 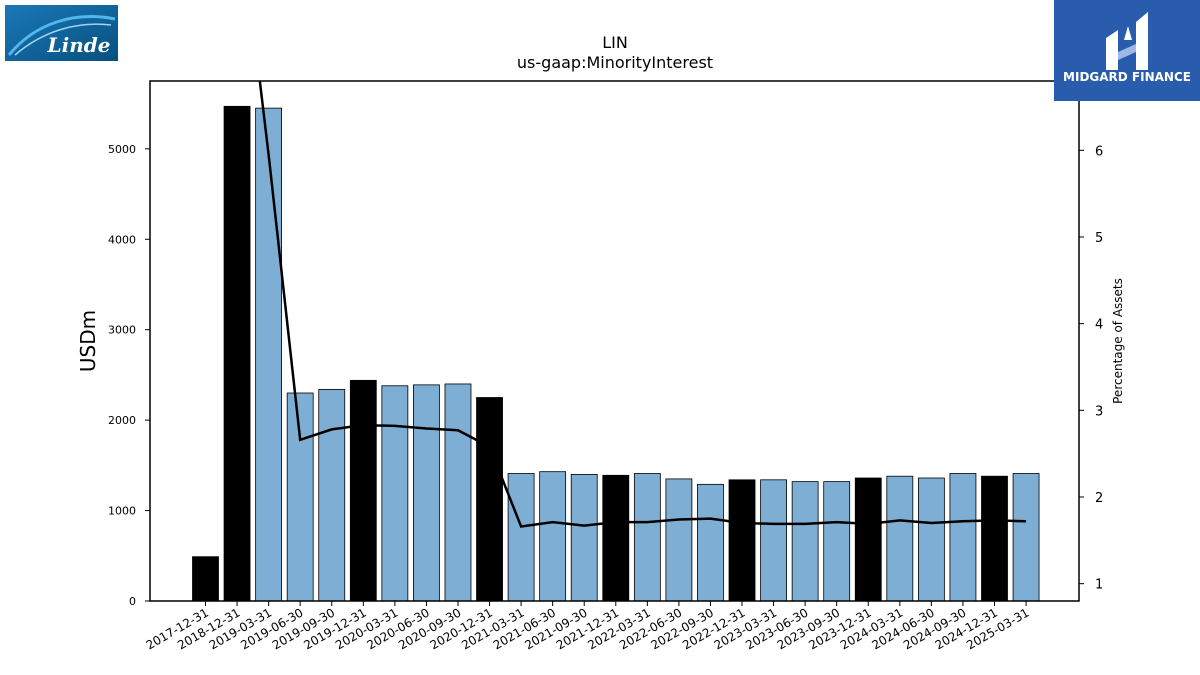 What do you see at coordinates (79, 45) in the screenshot?
I see `svg-text: Linde` at bounding box center [79, 45].